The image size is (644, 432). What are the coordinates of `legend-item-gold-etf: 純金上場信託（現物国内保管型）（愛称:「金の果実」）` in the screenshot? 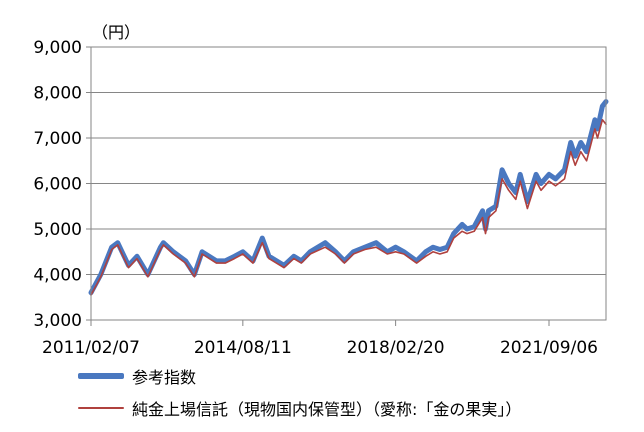 It's located at (299, 408).